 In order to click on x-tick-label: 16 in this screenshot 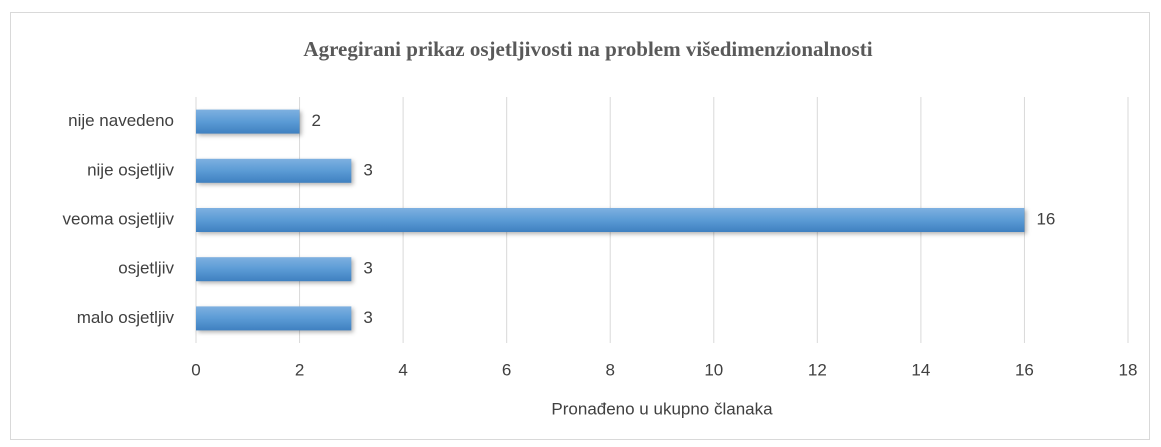, I will do `click(1024, 369)`.